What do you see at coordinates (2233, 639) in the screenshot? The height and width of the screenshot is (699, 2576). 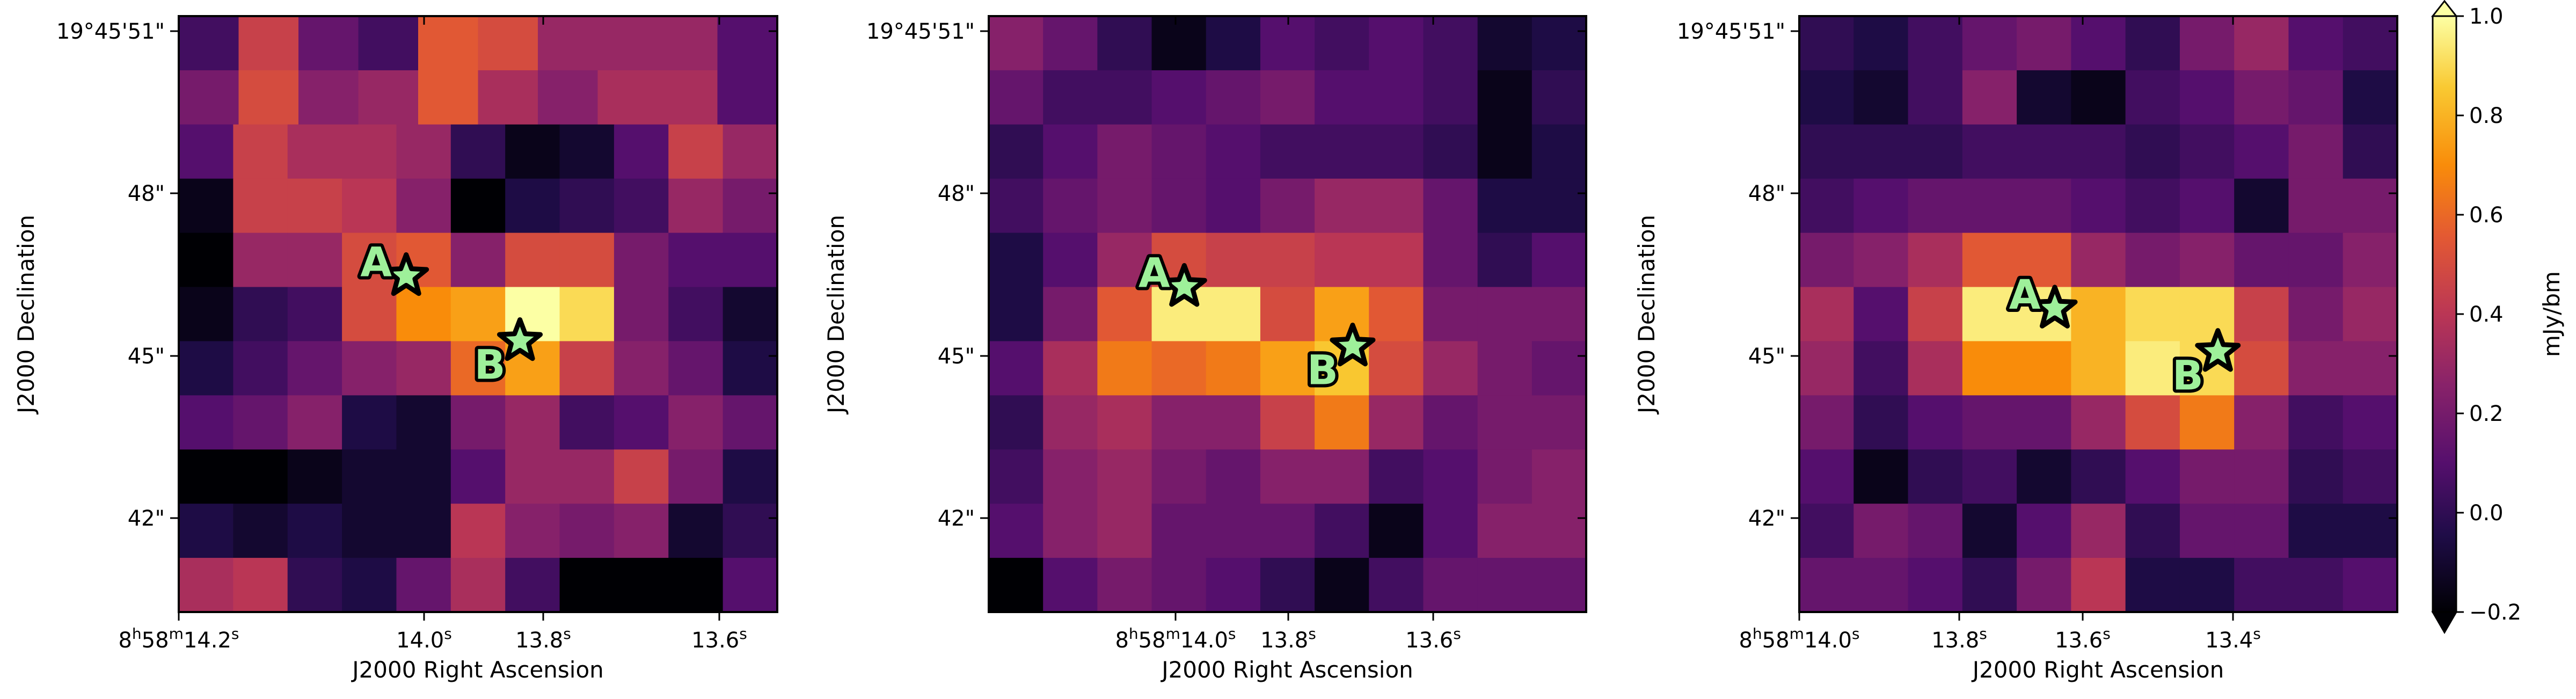 I see `x-tick-label: 13.4s` at bounding box center [2233, 639].